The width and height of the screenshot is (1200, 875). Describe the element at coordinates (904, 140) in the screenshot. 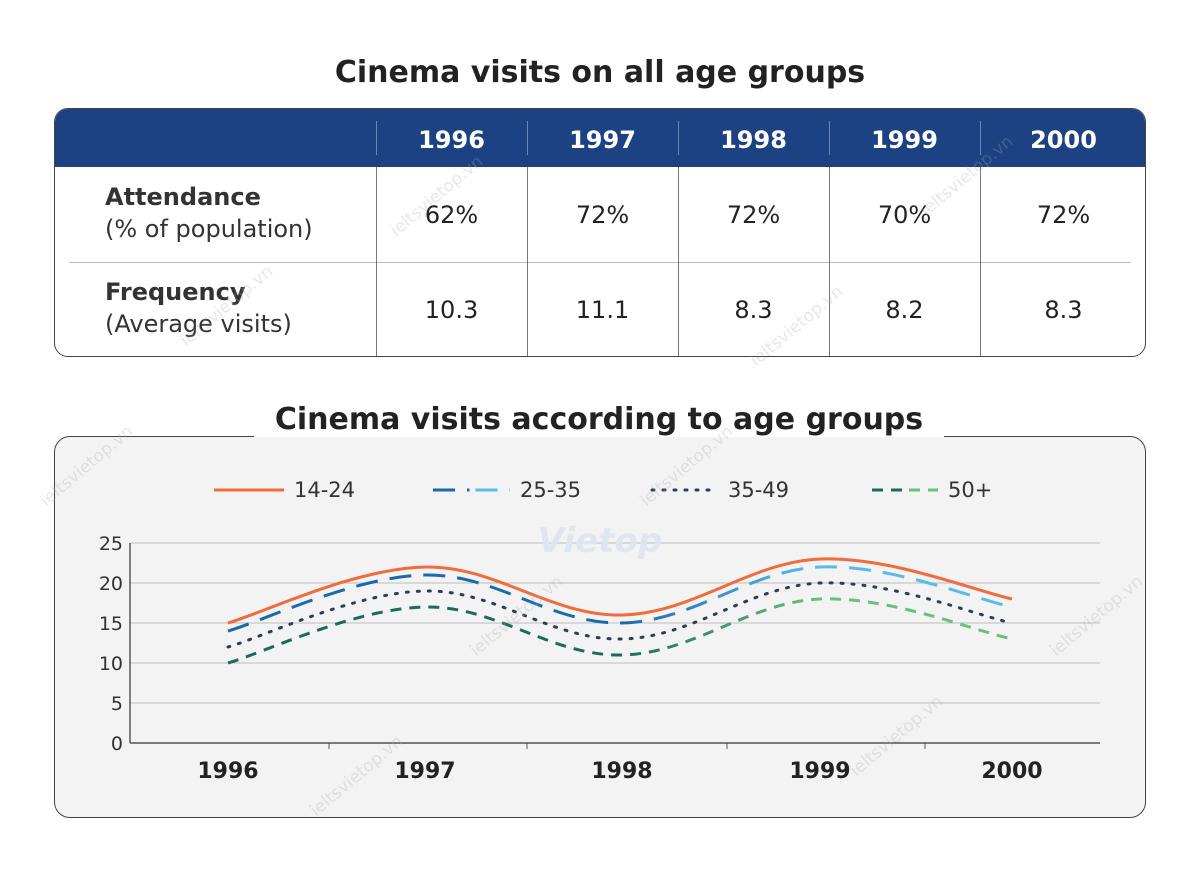

I see `table-header-year: 1999` at that location.